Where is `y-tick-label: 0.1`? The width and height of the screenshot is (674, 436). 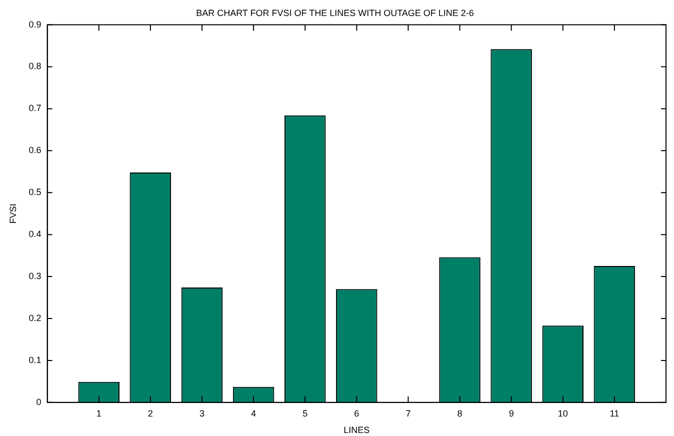 y-tick-label: 0.1 is located at coordinates (35, 359).